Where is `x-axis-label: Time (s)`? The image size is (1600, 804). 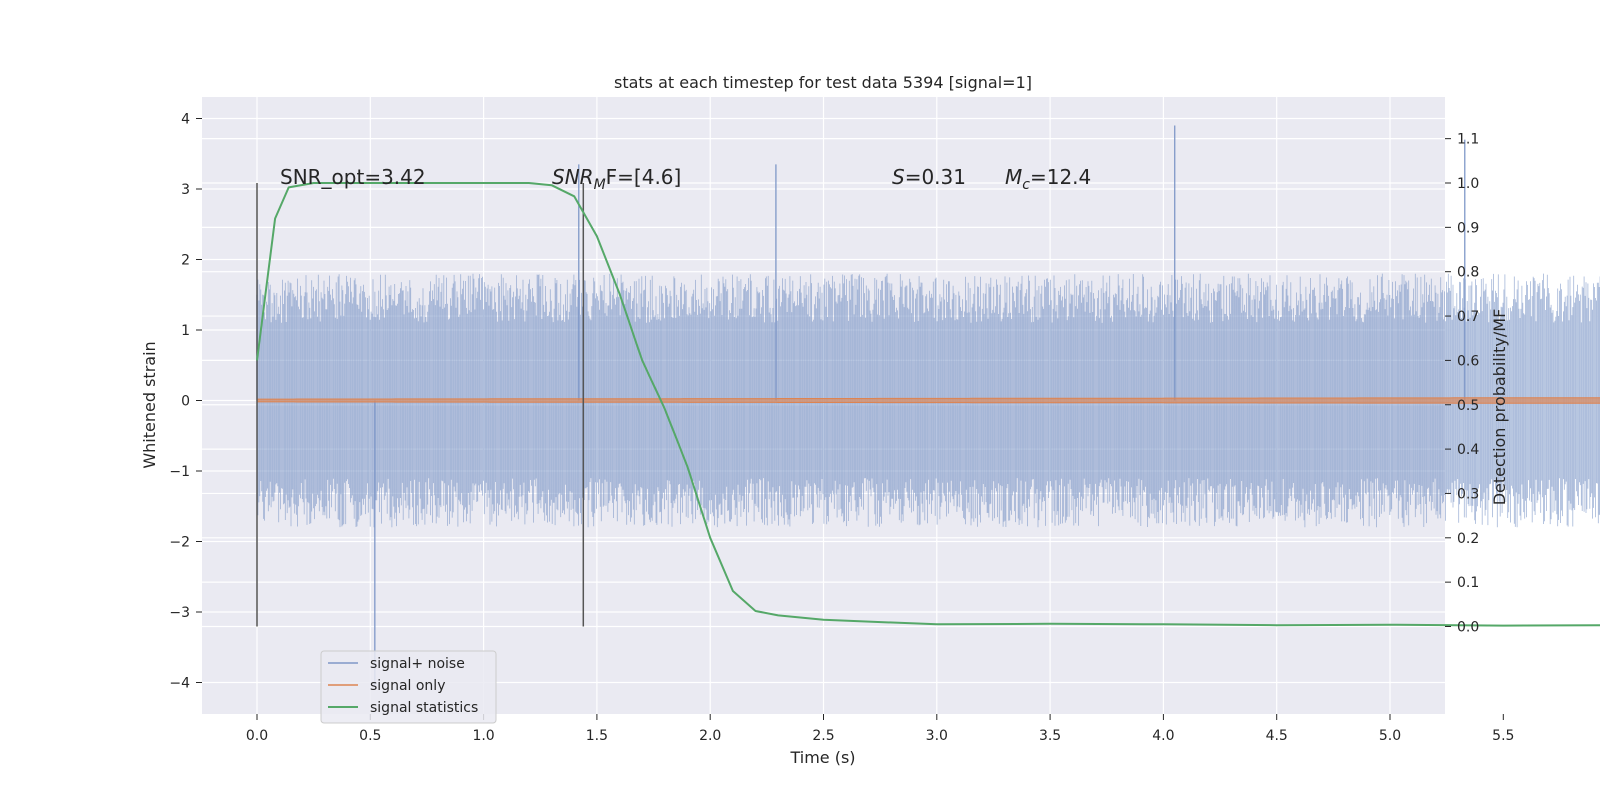
x-axis-label: Time (s) is located at coordinates (822, 757).